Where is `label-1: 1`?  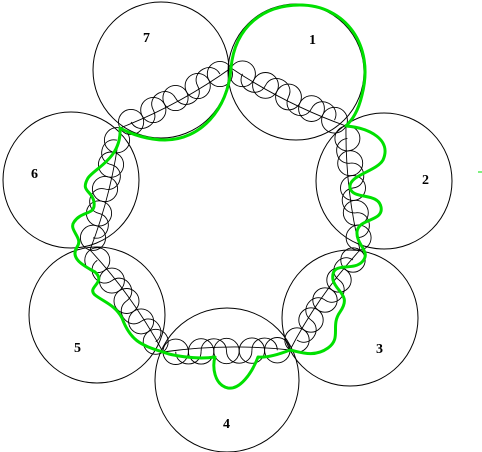 label-1: 1 is located at coordinates (312, 40).